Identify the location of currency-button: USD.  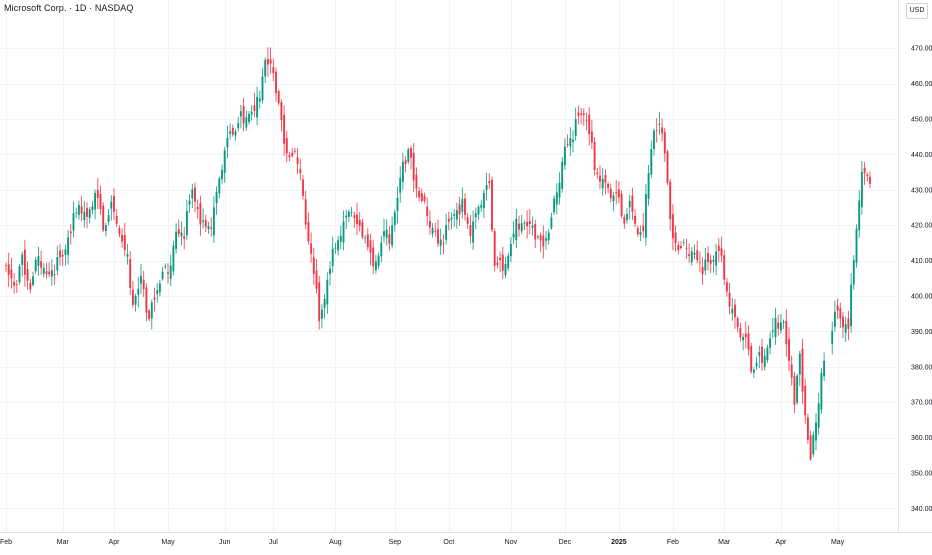
(917, 11).